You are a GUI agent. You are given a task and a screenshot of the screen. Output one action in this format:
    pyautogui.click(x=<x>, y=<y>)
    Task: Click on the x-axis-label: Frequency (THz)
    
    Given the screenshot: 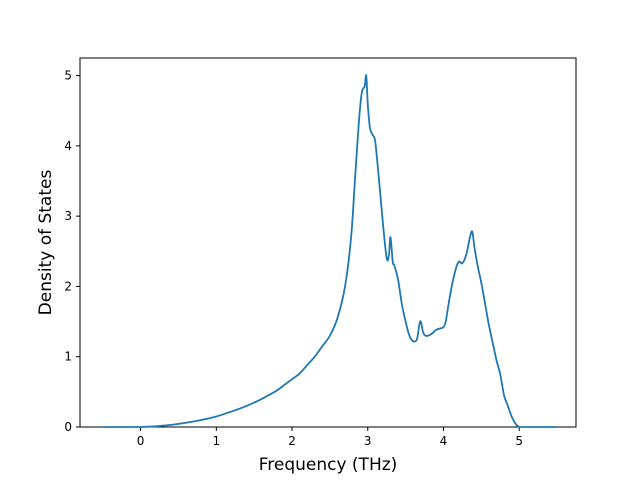 What is the action you would take?
    pyautogui.click(x=328, y=465)
    